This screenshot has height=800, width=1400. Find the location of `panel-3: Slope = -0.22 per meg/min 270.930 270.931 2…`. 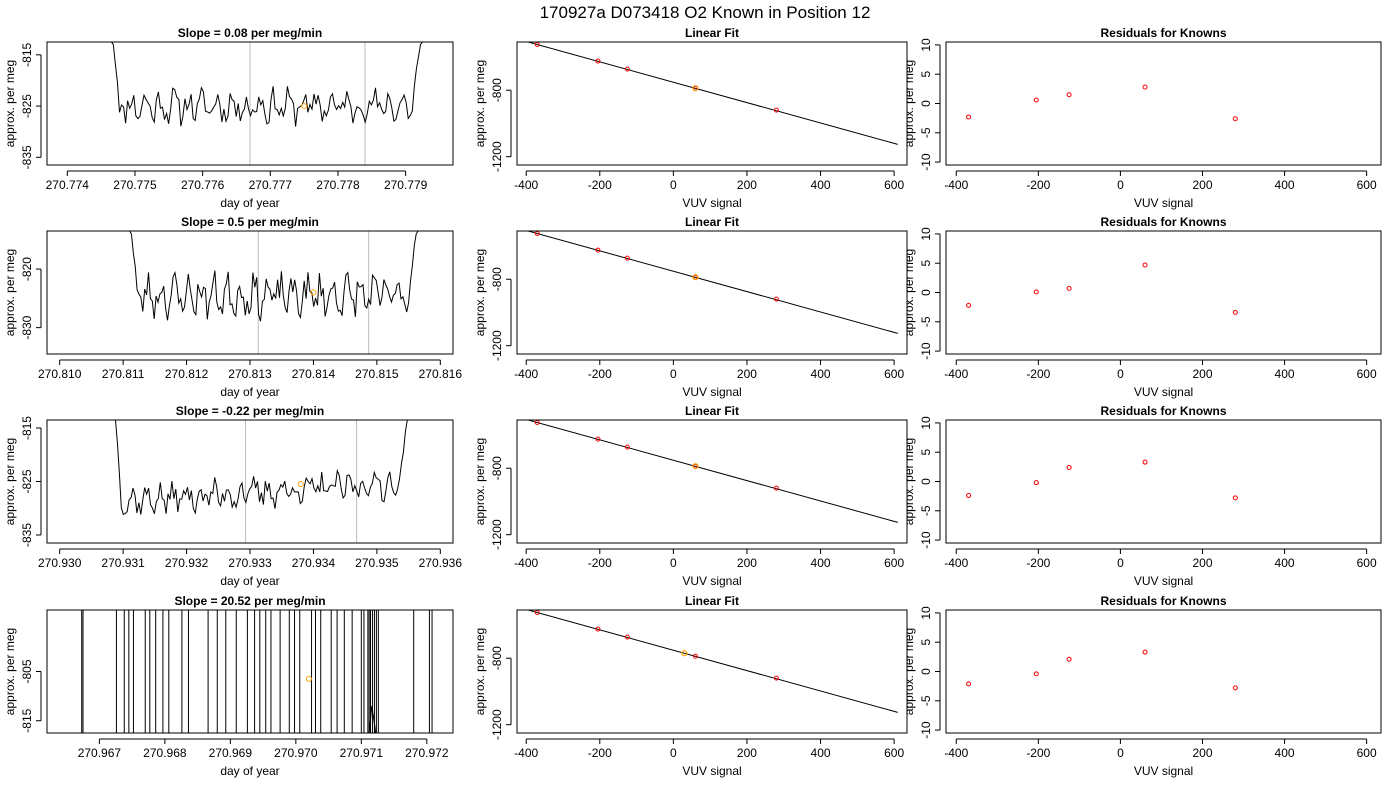

panel-3: Slope = -0.22 per meg/min 270.930 270.931 2… is located at coordinates (232, 496).